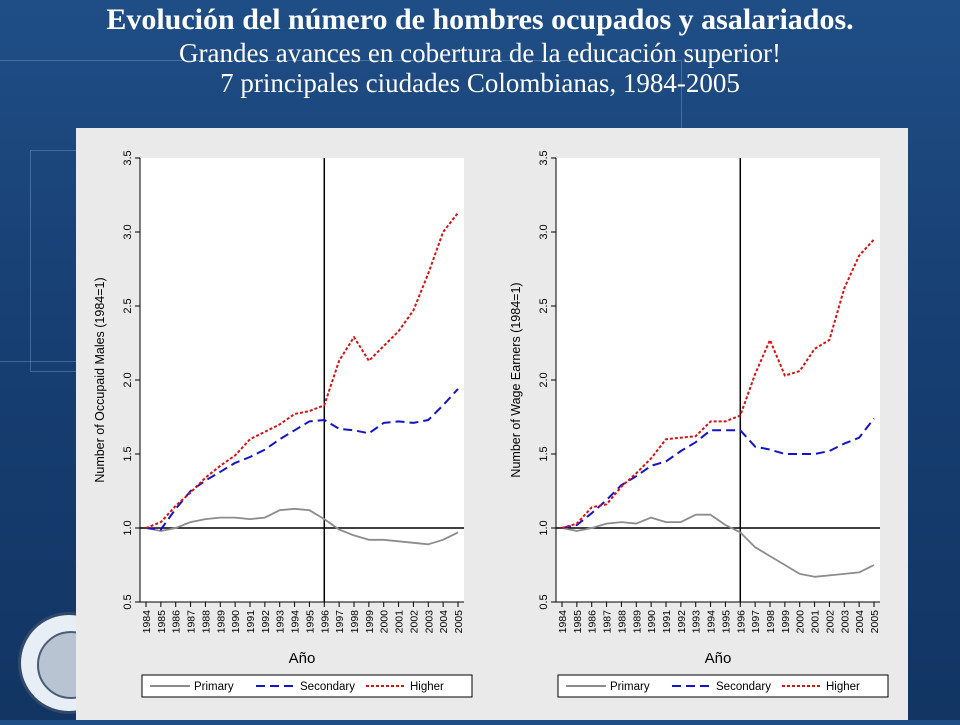 Image resolution: width=960 pixels, height=725 pixels. Describe the element at coordinates (718, 473) in the screenshot. I see `series-line-secondary` at that location.